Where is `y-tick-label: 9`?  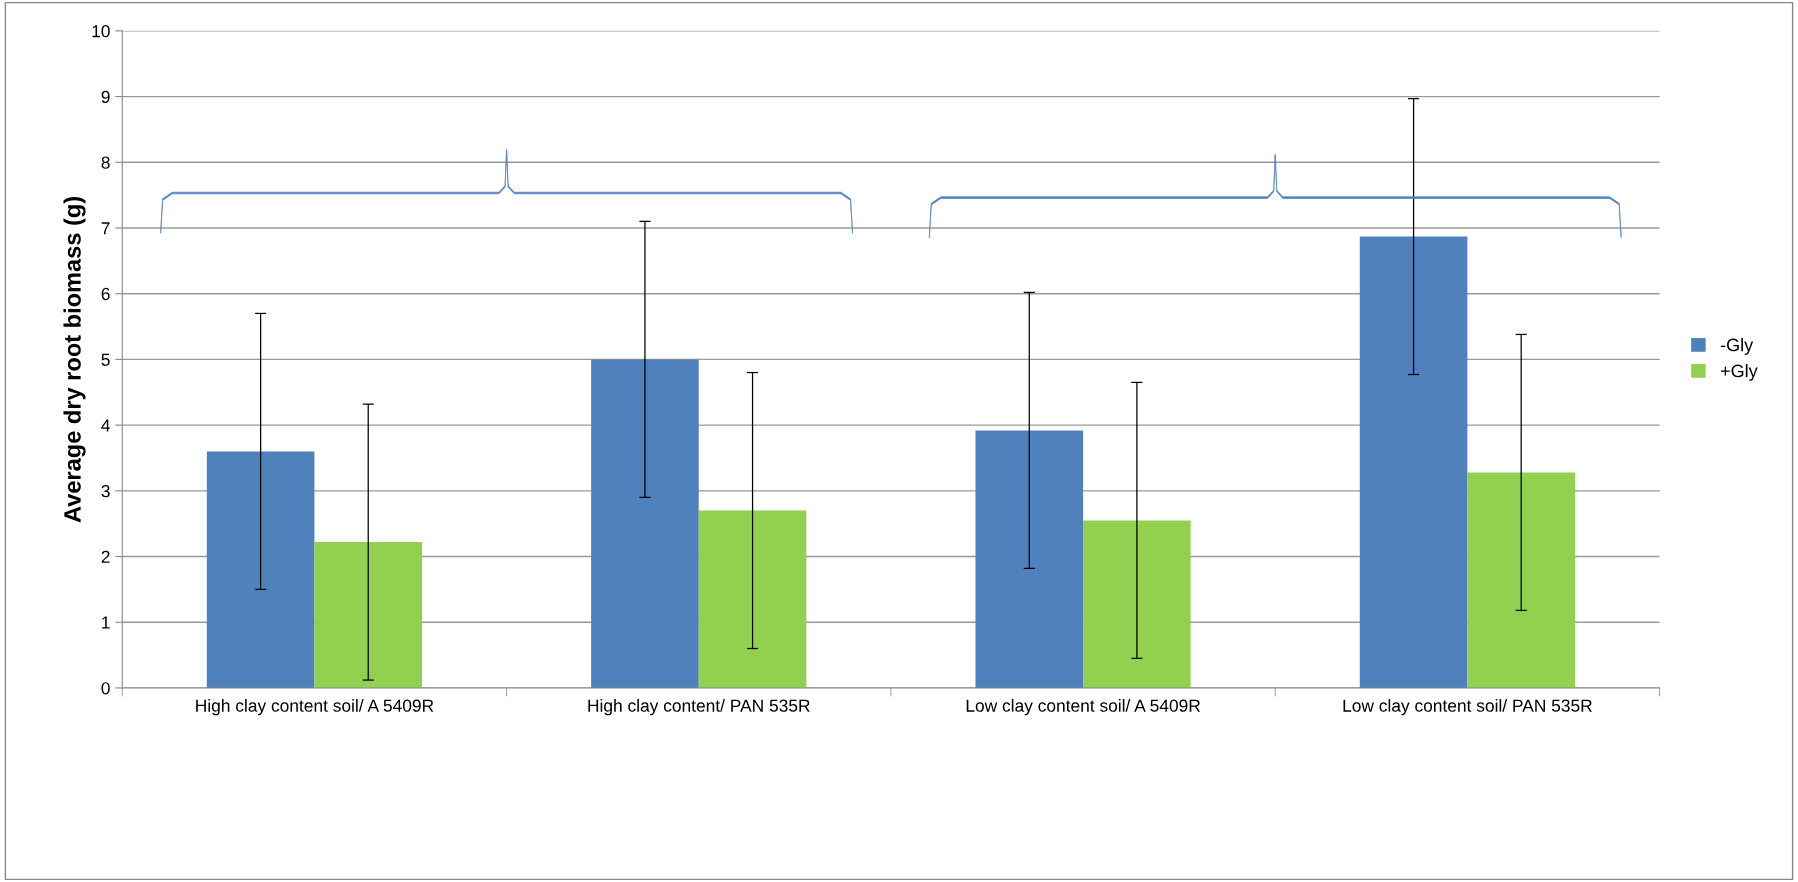 y-tick-label: 9 is located at coordinates (105, 97).